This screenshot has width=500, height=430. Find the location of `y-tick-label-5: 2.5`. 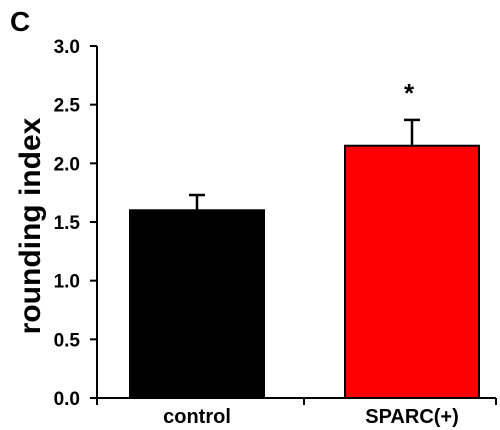

y-tick-label-5: 2.5 is located at coordinates (67, 106).